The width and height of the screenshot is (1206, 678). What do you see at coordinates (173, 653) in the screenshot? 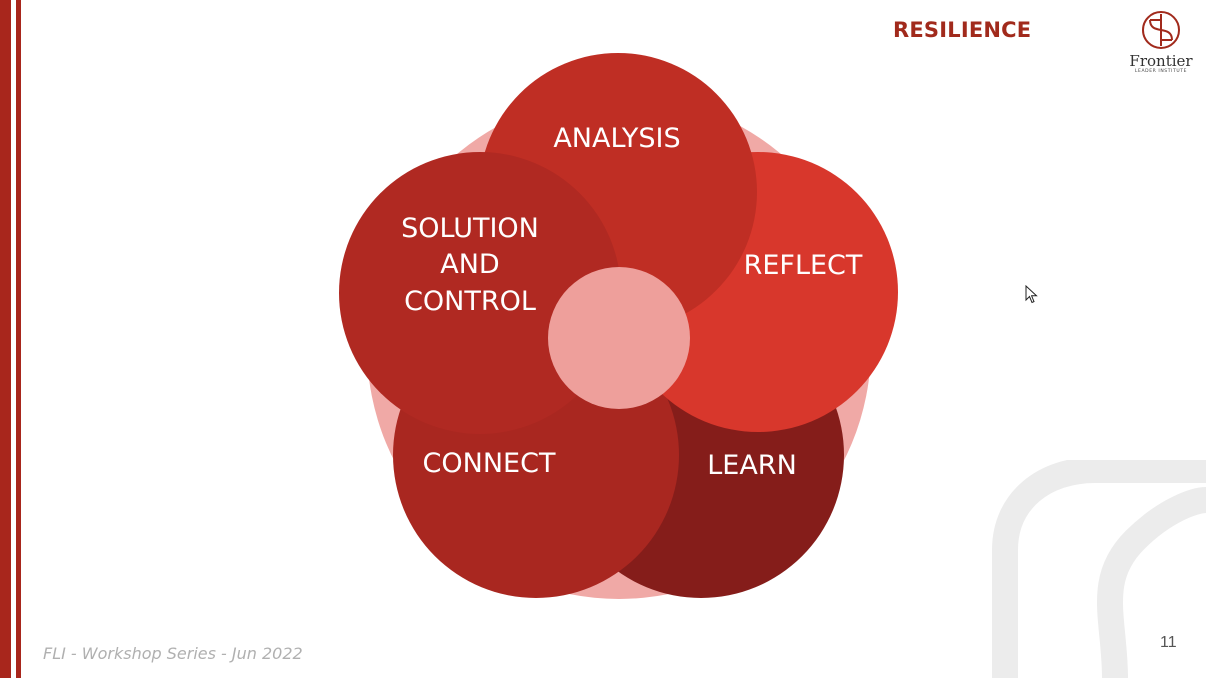
I see `slide-footer: FLI - Workshop Series - Jun 2022` at bounding box center [173, 653].